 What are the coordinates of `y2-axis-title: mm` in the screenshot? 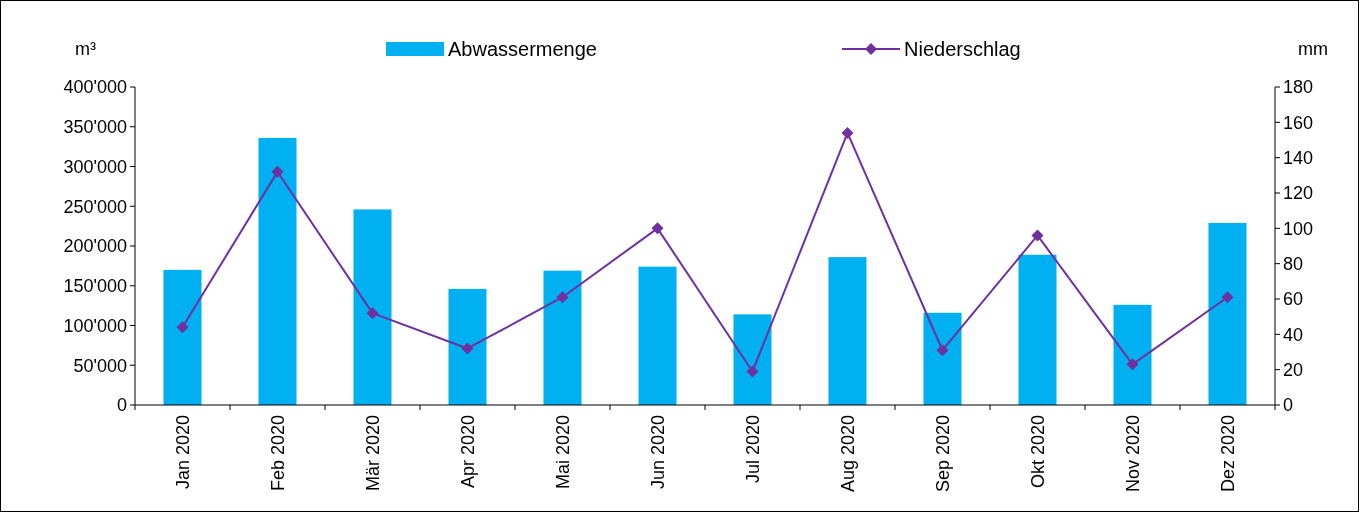 It's located at (1313, 49).